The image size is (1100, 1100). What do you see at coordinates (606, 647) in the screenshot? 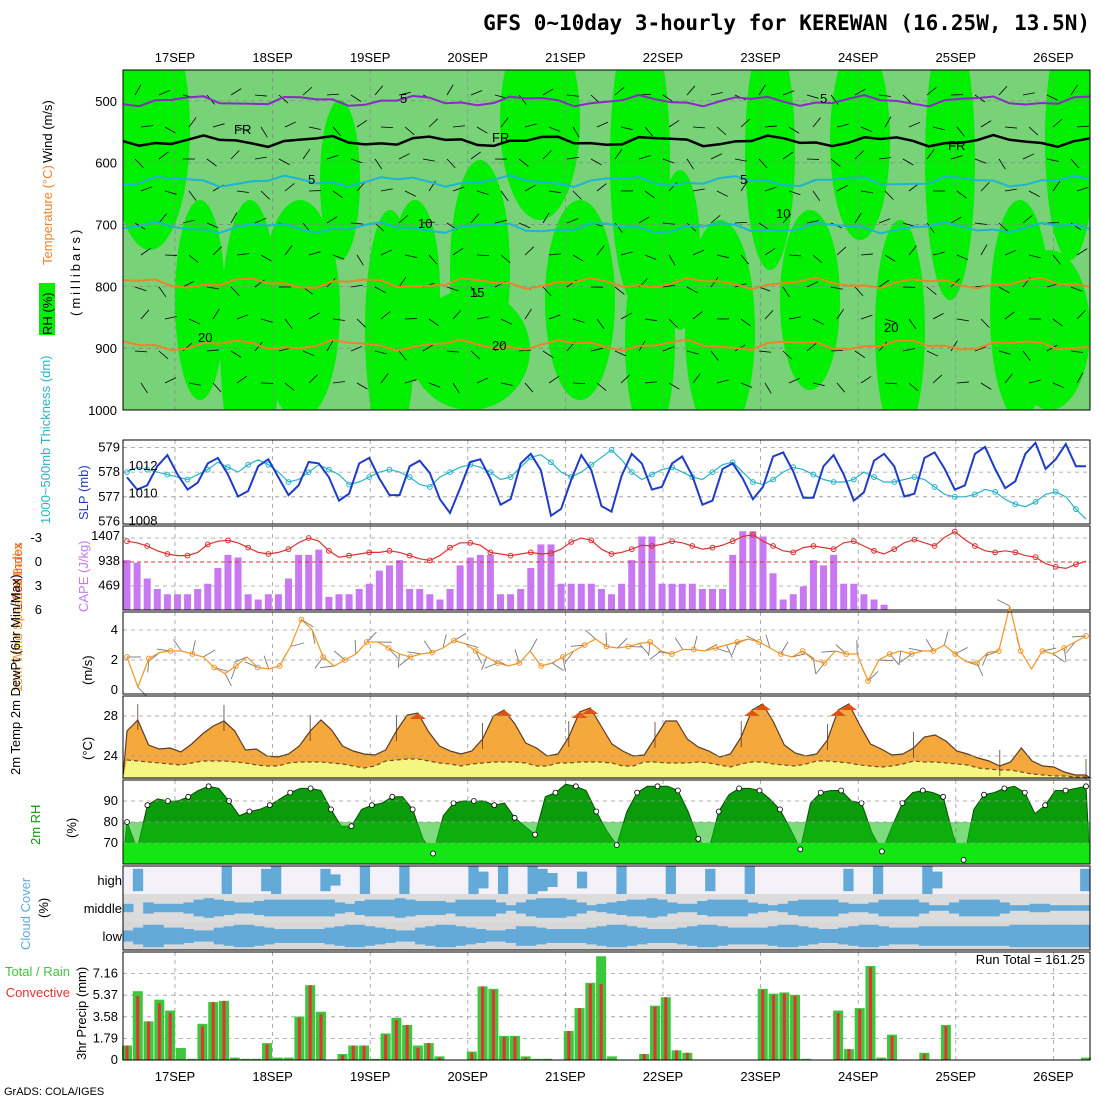
I see `wind-speed-line` at bounding box center [606, 647].